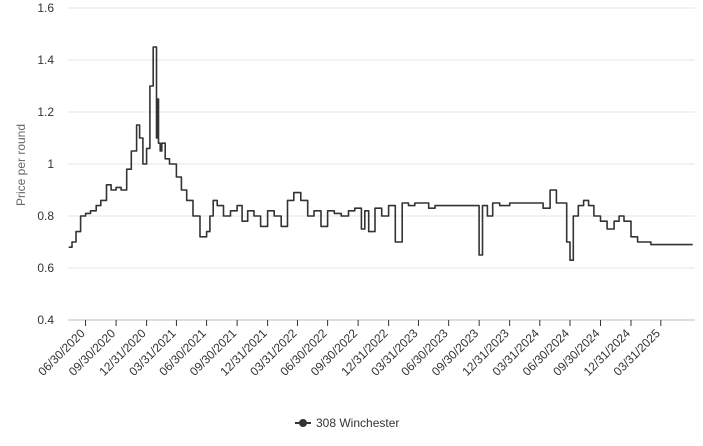  What do you see at coordinates (45, 216) in the screenshot?
I see `y-tick-label: 0.8` at bounding box center [45, 216].